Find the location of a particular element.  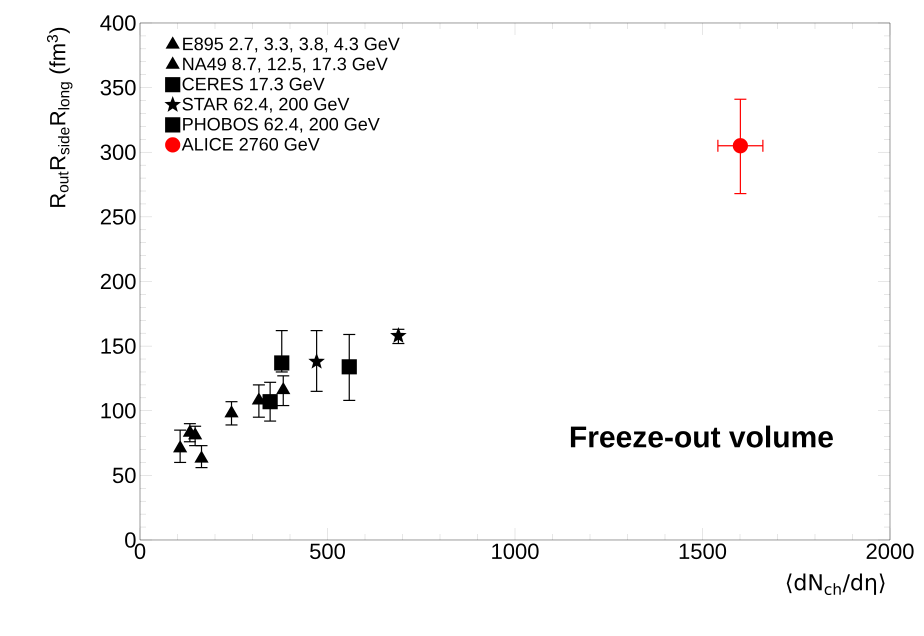

x-tick-label: 1000 is located at coordinates (515, 552).